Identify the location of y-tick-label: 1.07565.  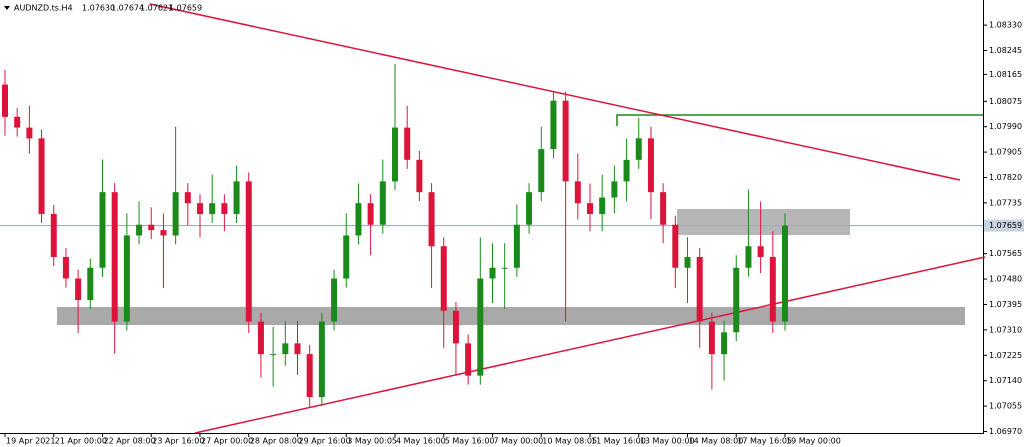
(1005, 253).